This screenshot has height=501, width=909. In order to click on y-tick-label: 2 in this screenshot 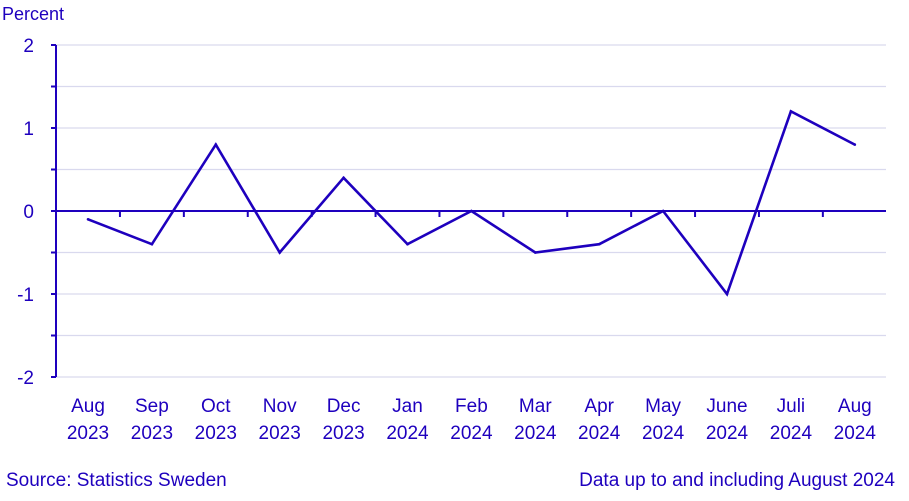, I will do `click(28, 46)`.